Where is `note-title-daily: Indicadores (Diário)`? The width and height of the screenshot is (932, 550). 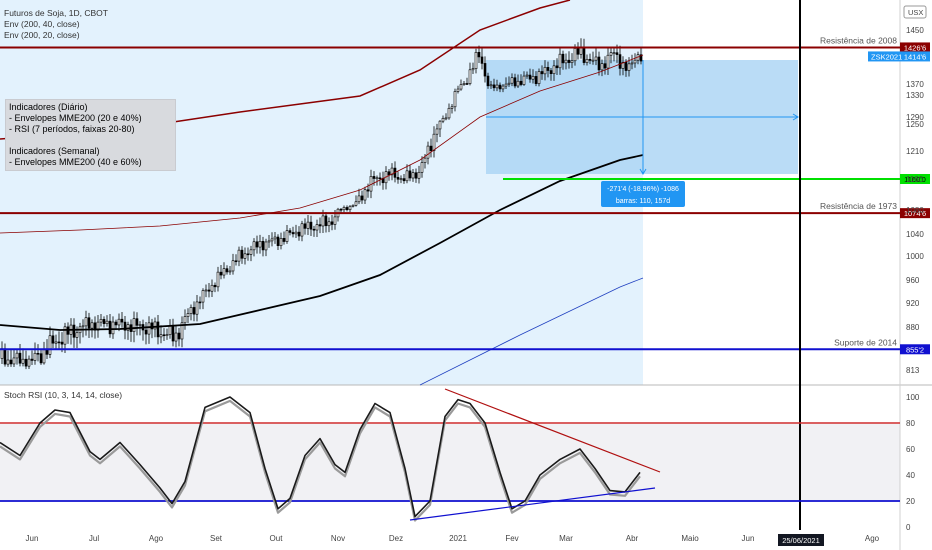
note-title-daily: Indicadores (Diário) is located at coordinates (48, 107).